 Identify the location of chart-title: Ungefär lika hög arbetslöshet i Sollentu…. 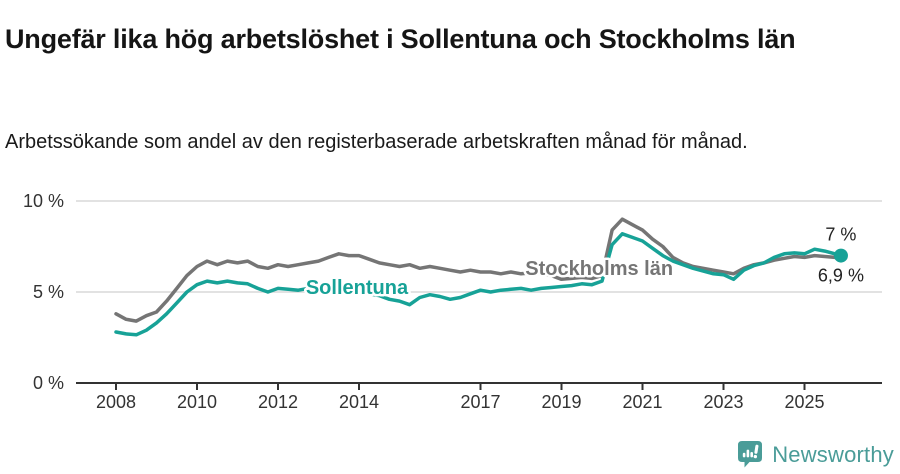
(400, 39).